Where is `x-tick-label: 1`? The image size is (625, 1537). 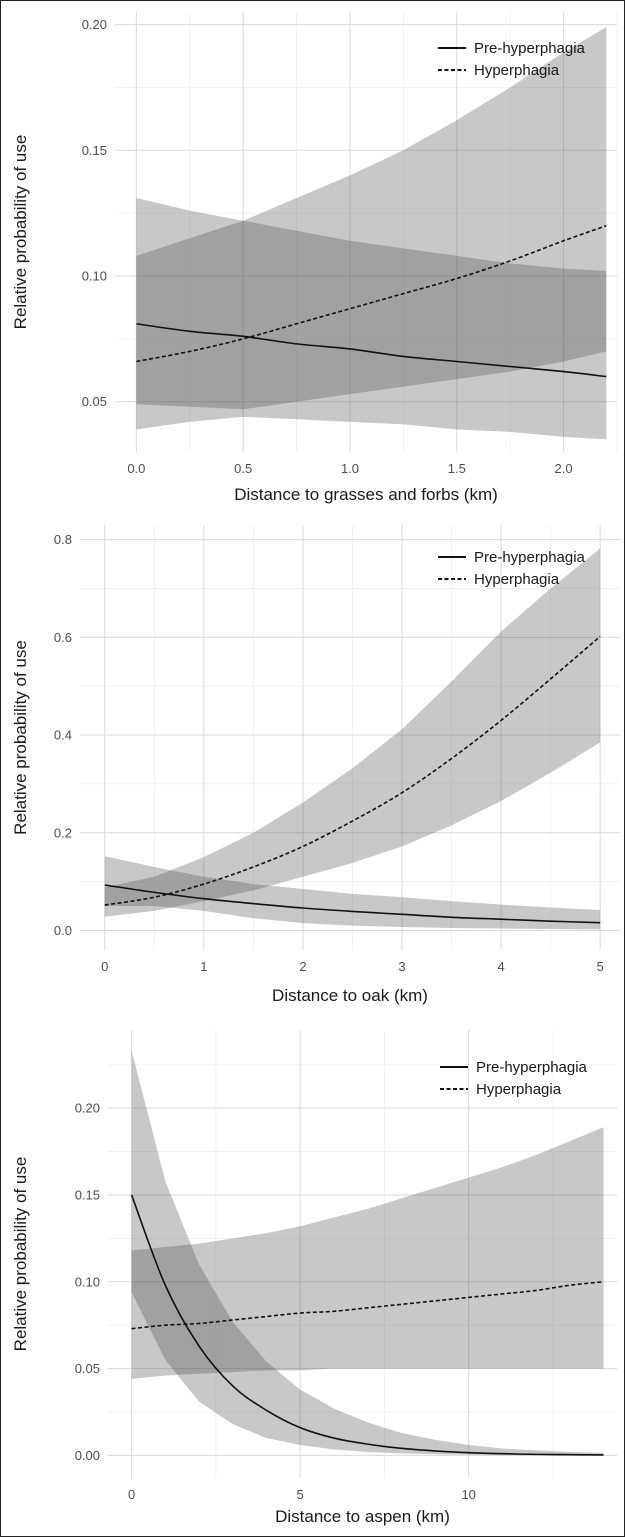 x-tick-label: 1 is located at coordinates (203, 966).